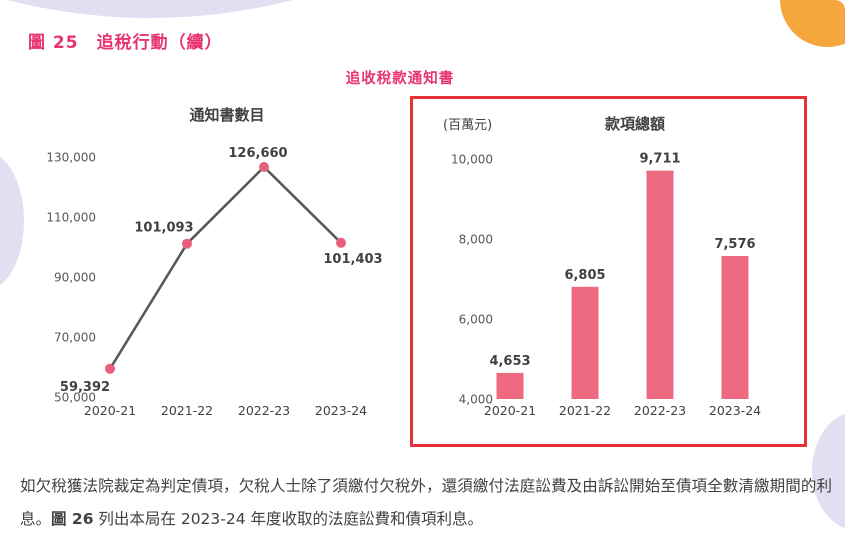  I want to click on figure-label: 圖 25, so click(53, 43).